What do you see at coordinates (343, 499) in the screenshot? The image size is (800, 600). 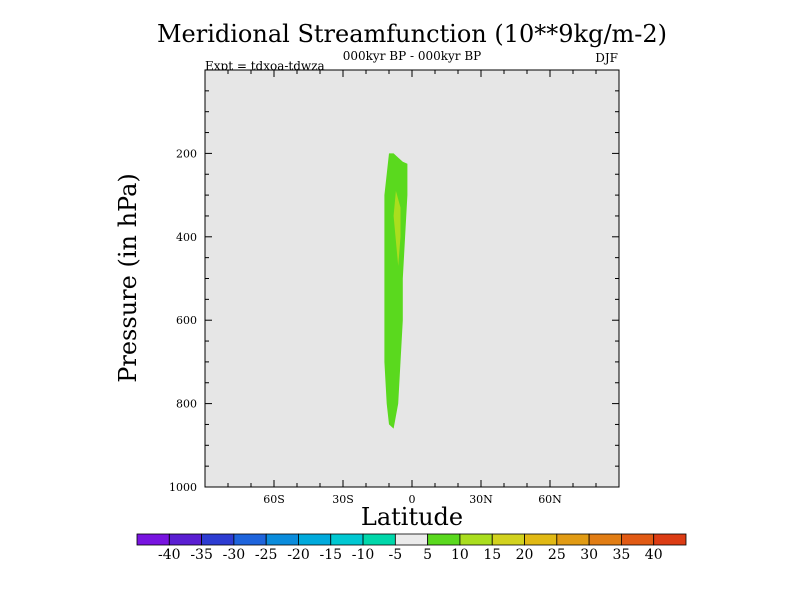 I see `x-tick-label: 30S` at bounding box center [343, 499].